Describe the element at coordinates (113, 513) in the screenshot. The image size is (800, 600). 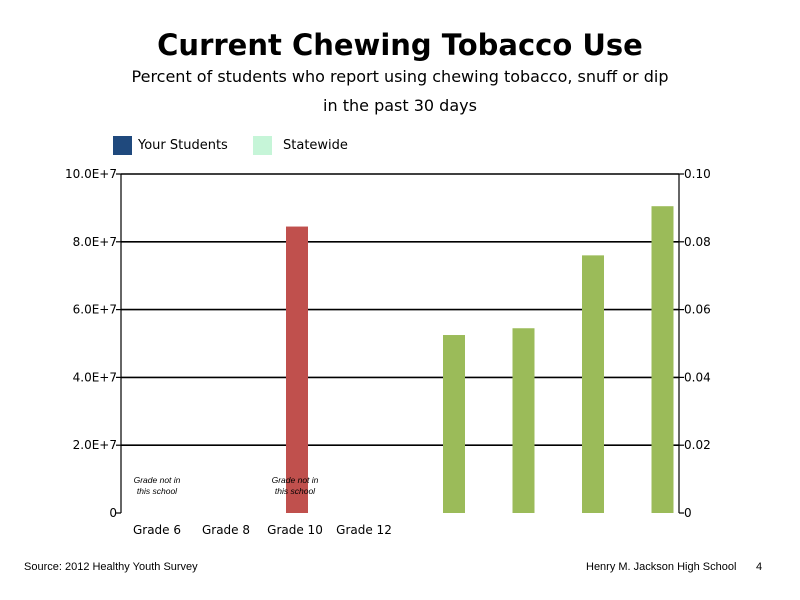
I see `left-axis-tick-label: 0` at that location.